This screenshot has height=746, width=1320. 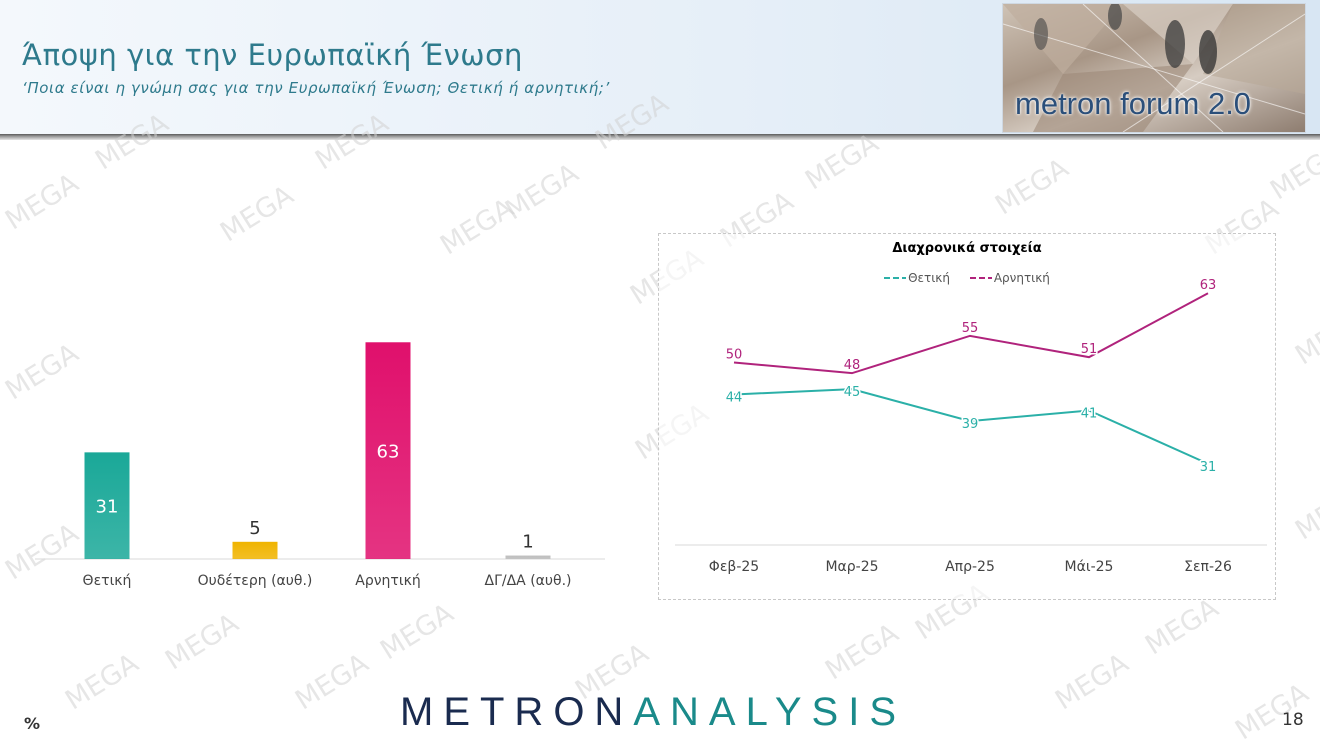 What do you see at coordinates (1133, 103) in the screenshot?
I see `logo-text: metron forum 2.0` at bounding box center [1133, 103].